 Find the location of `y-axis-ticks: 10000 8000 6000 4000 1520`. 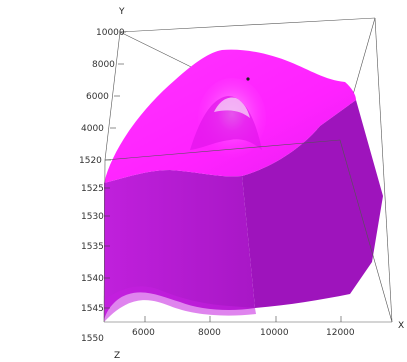

y-axis-ticks: 10000 8000 6000 4000 1520 is located at coordinates (102, 97).